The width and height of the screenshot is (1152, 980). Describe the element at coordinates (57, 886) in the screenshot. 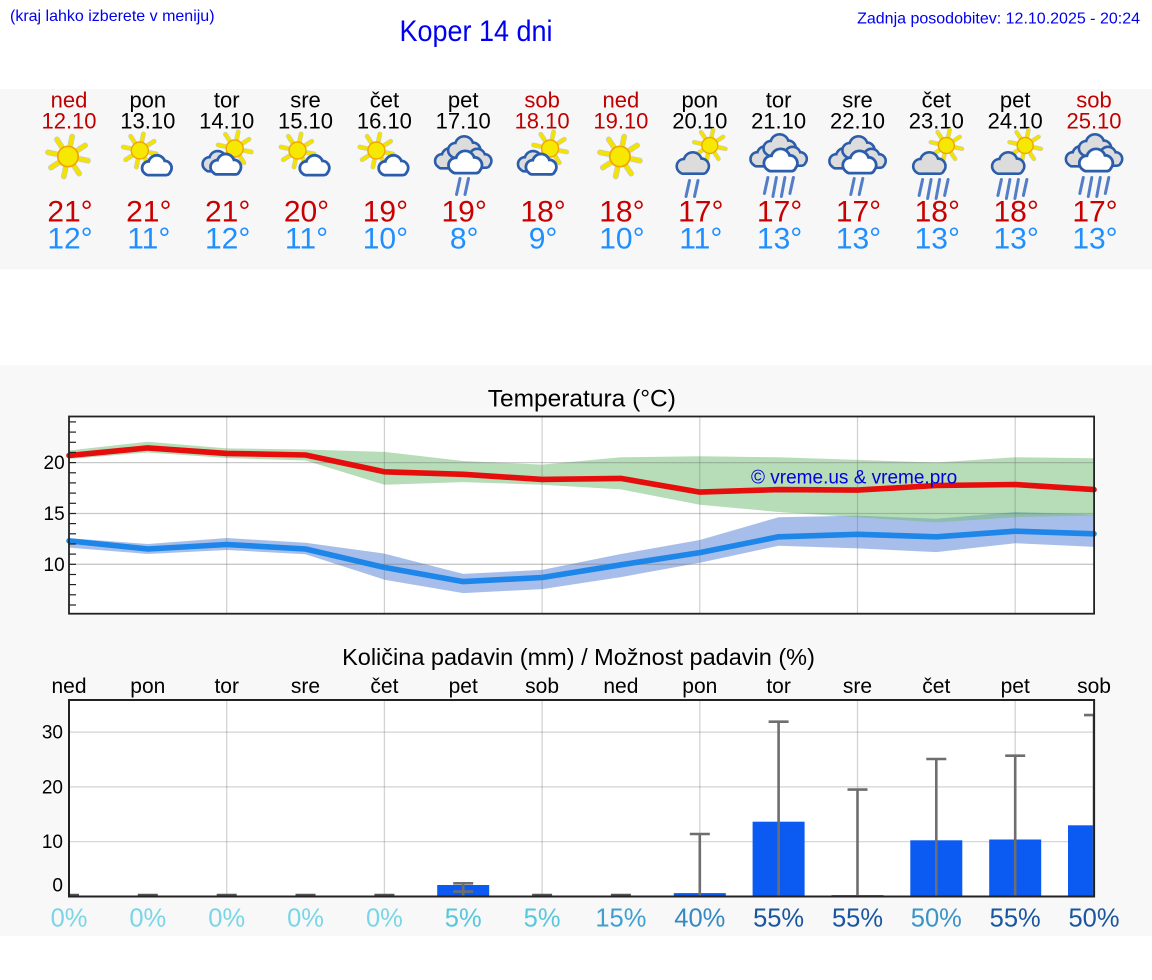

I see `svg-text: 0` at that location.